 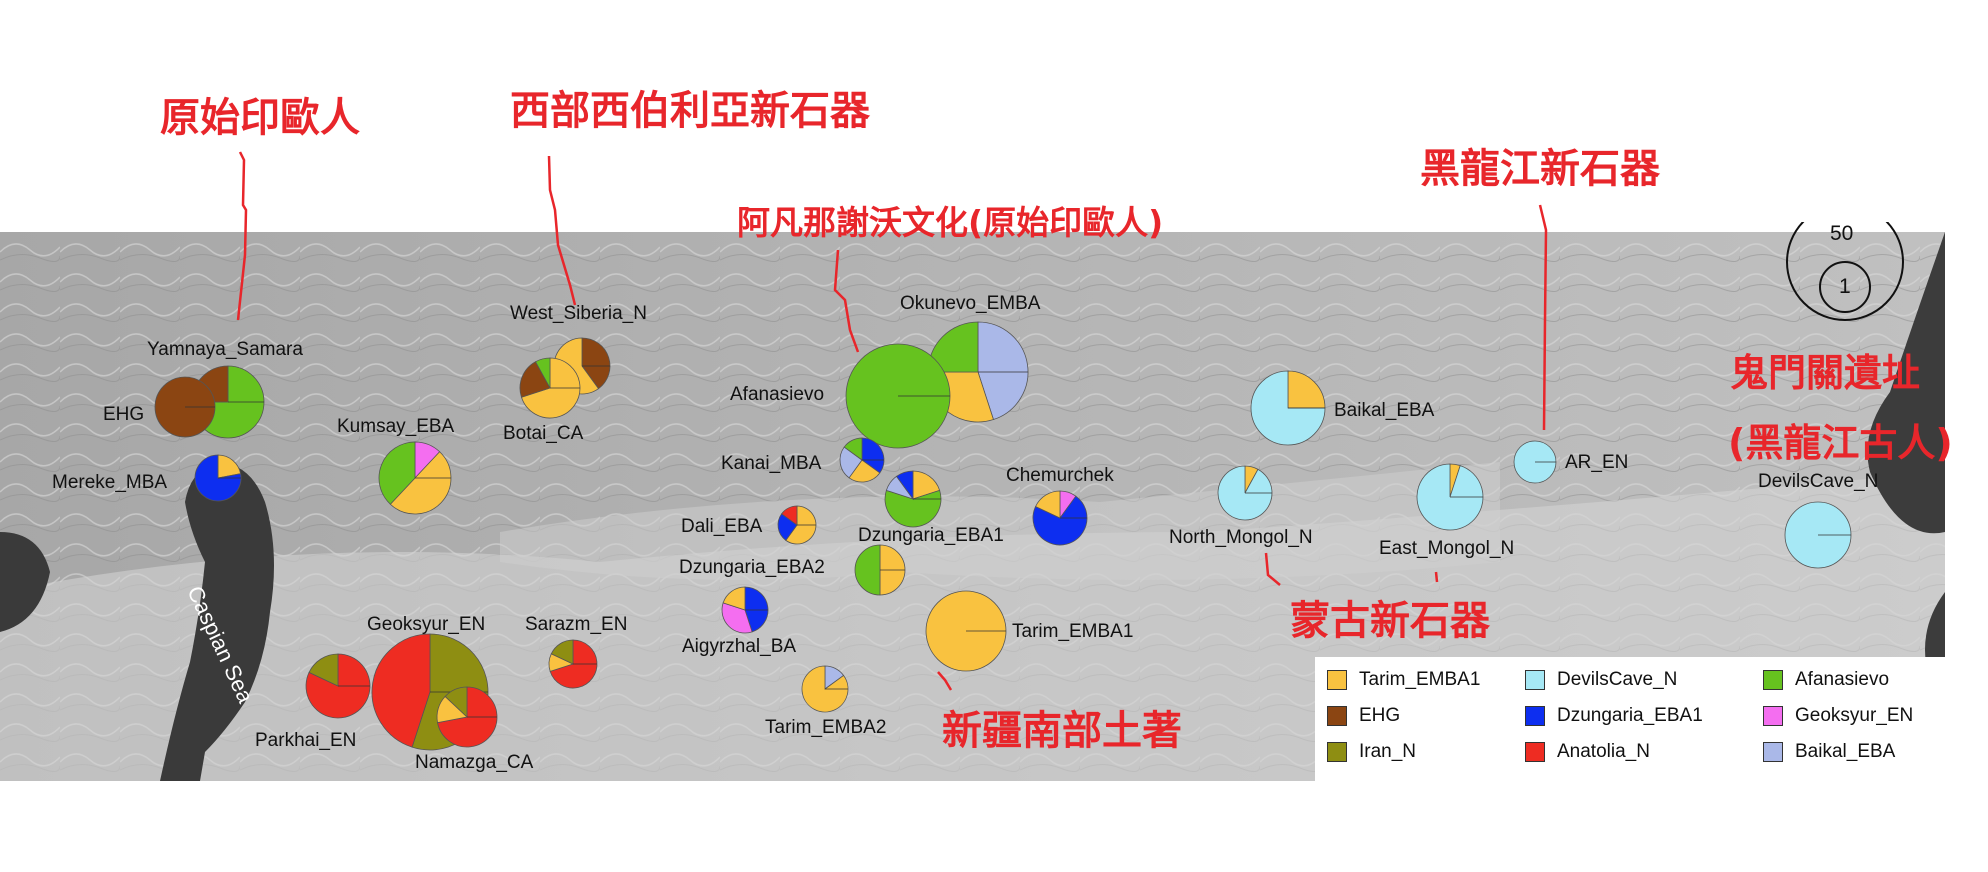 I want to click on annotation-afanasievo-culture: 阿凡那謝沃文化(原始印歐人), so click(x=950, y=222).